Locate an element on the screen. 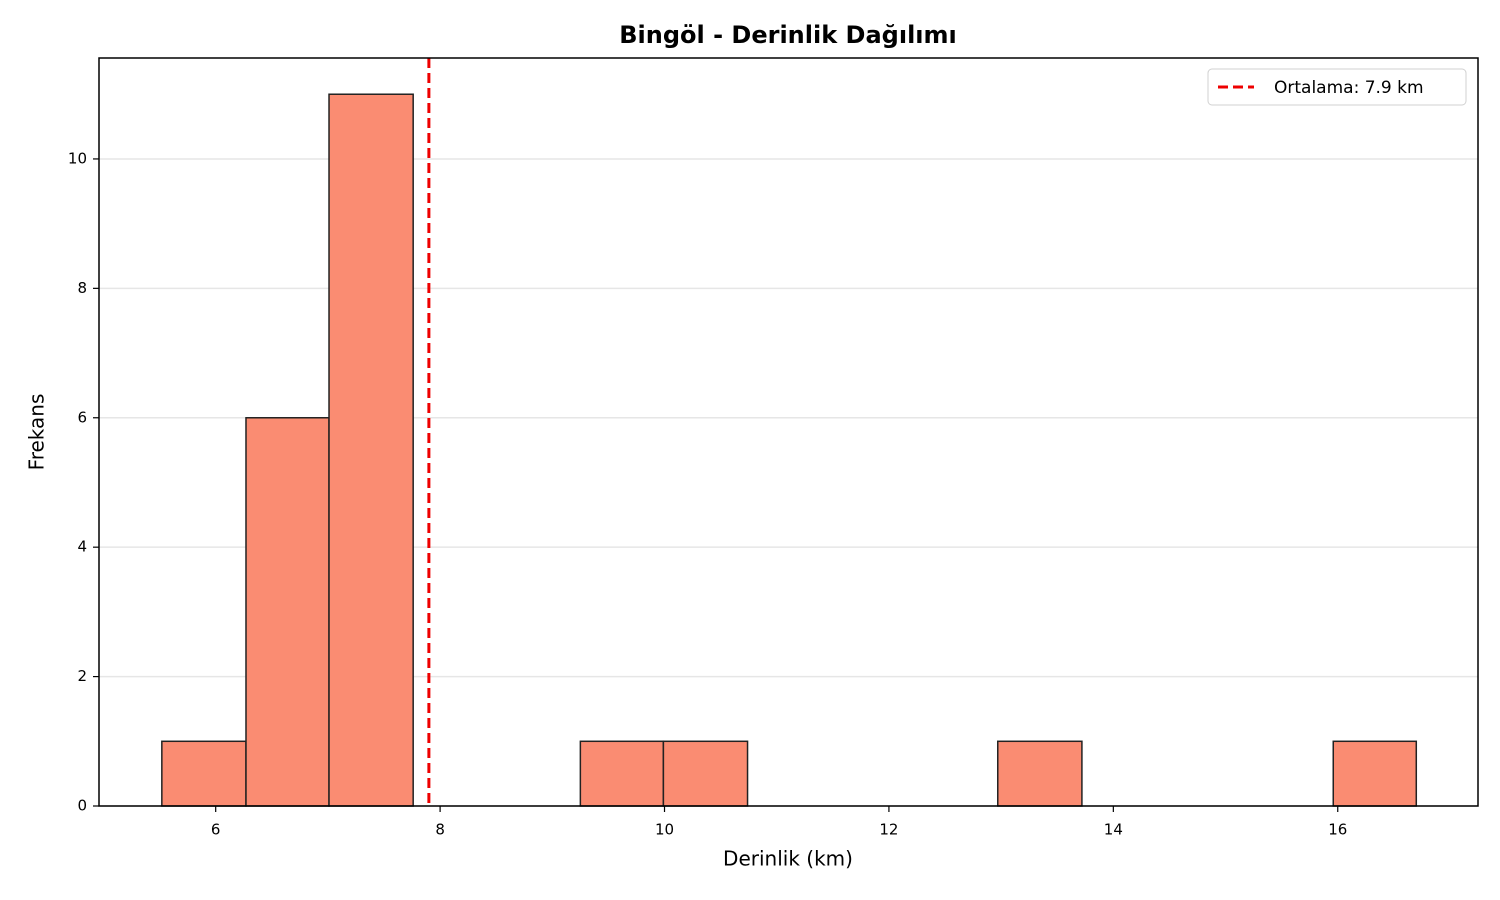 The height and width of the screenshot is (900, 1500). x-tick-label: 12 is located at coordinates (888, 830).